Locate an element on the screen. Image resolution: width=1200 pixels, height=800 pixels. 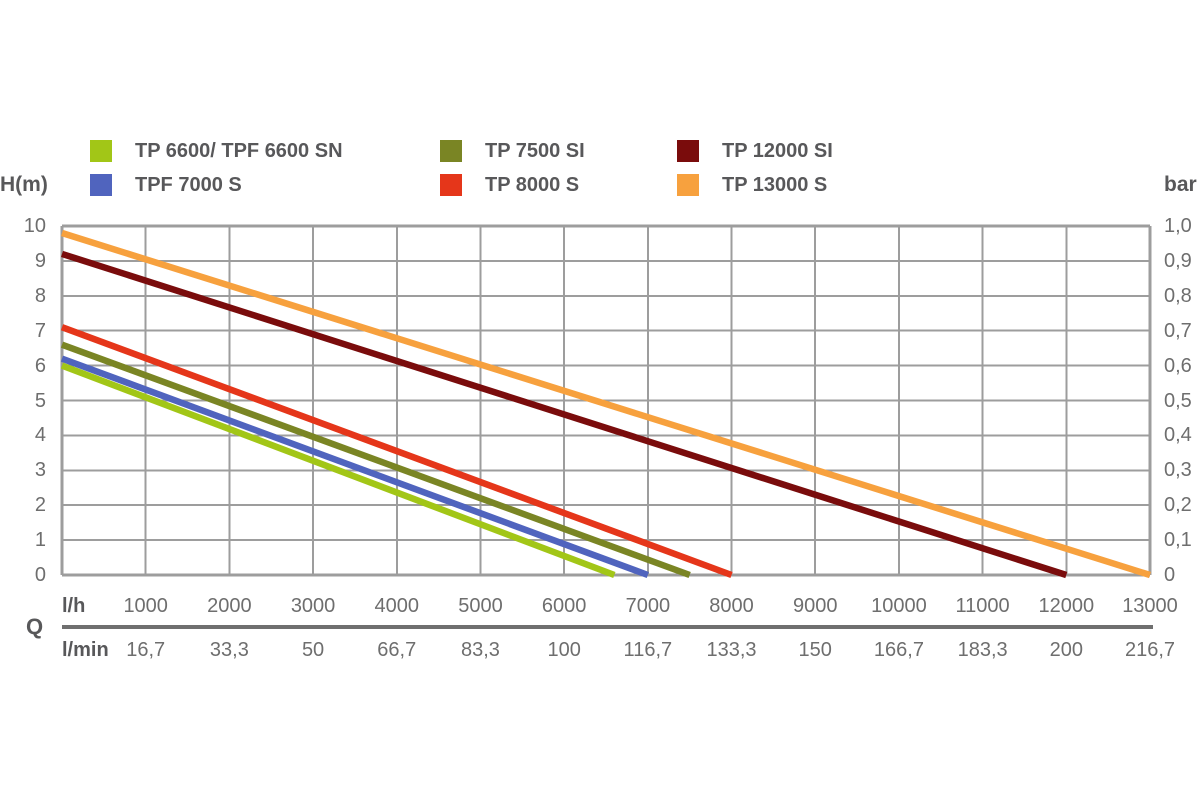
legend-label: TP 7500 SI is located at coordinates (535, 151).